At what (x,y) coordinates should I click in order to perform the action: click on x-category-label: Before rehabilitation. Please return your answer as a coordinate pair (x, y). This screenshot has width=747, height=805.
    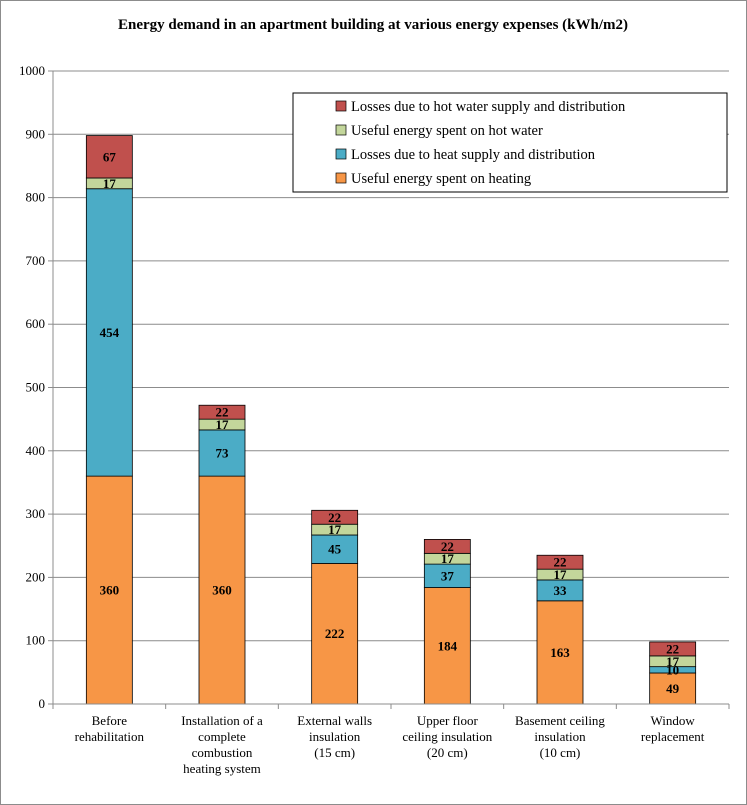
    Looking at the image, I should click on (110, 728).